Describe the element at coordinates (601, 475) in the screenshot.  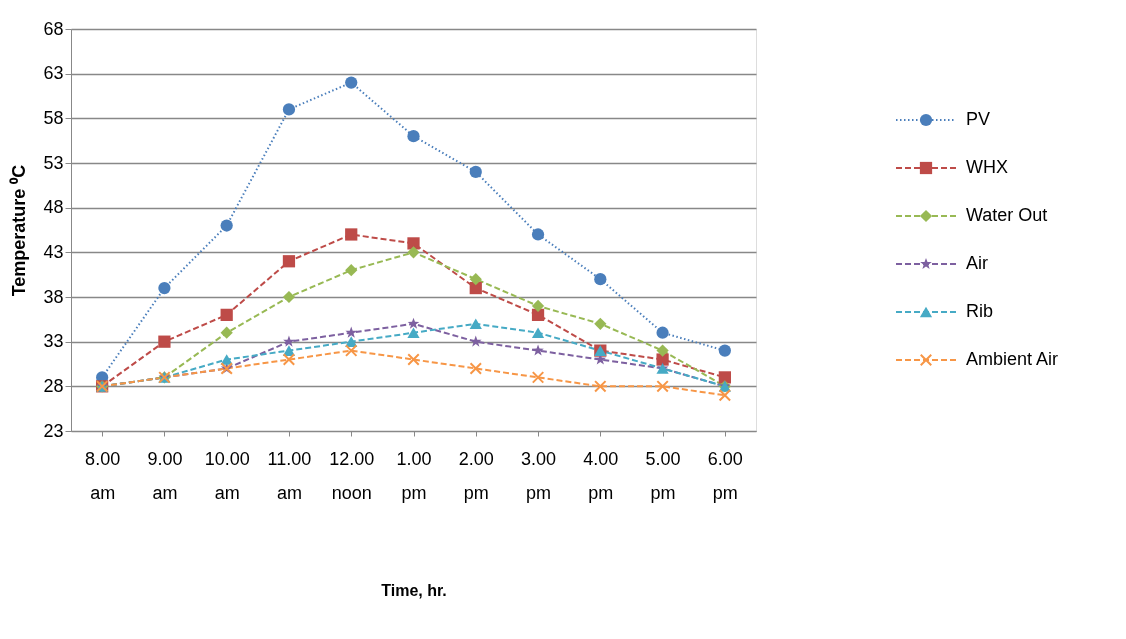
I see `x-tick-label: 4.00 pm` at that location.